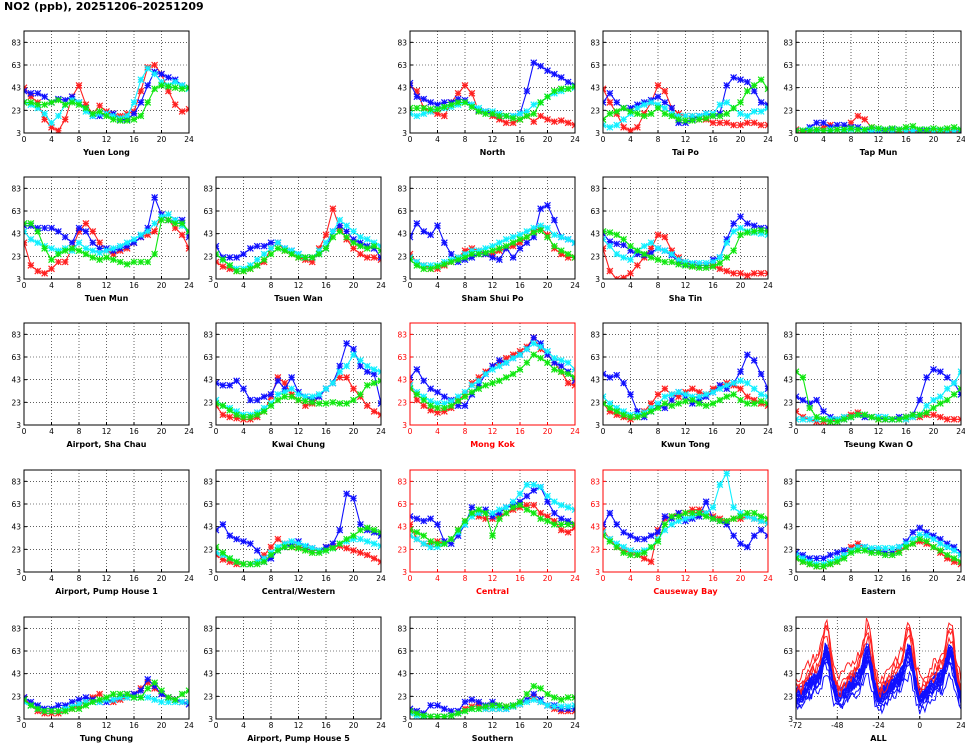  I want to click on x-tick-label: 12, so click(107, 725).